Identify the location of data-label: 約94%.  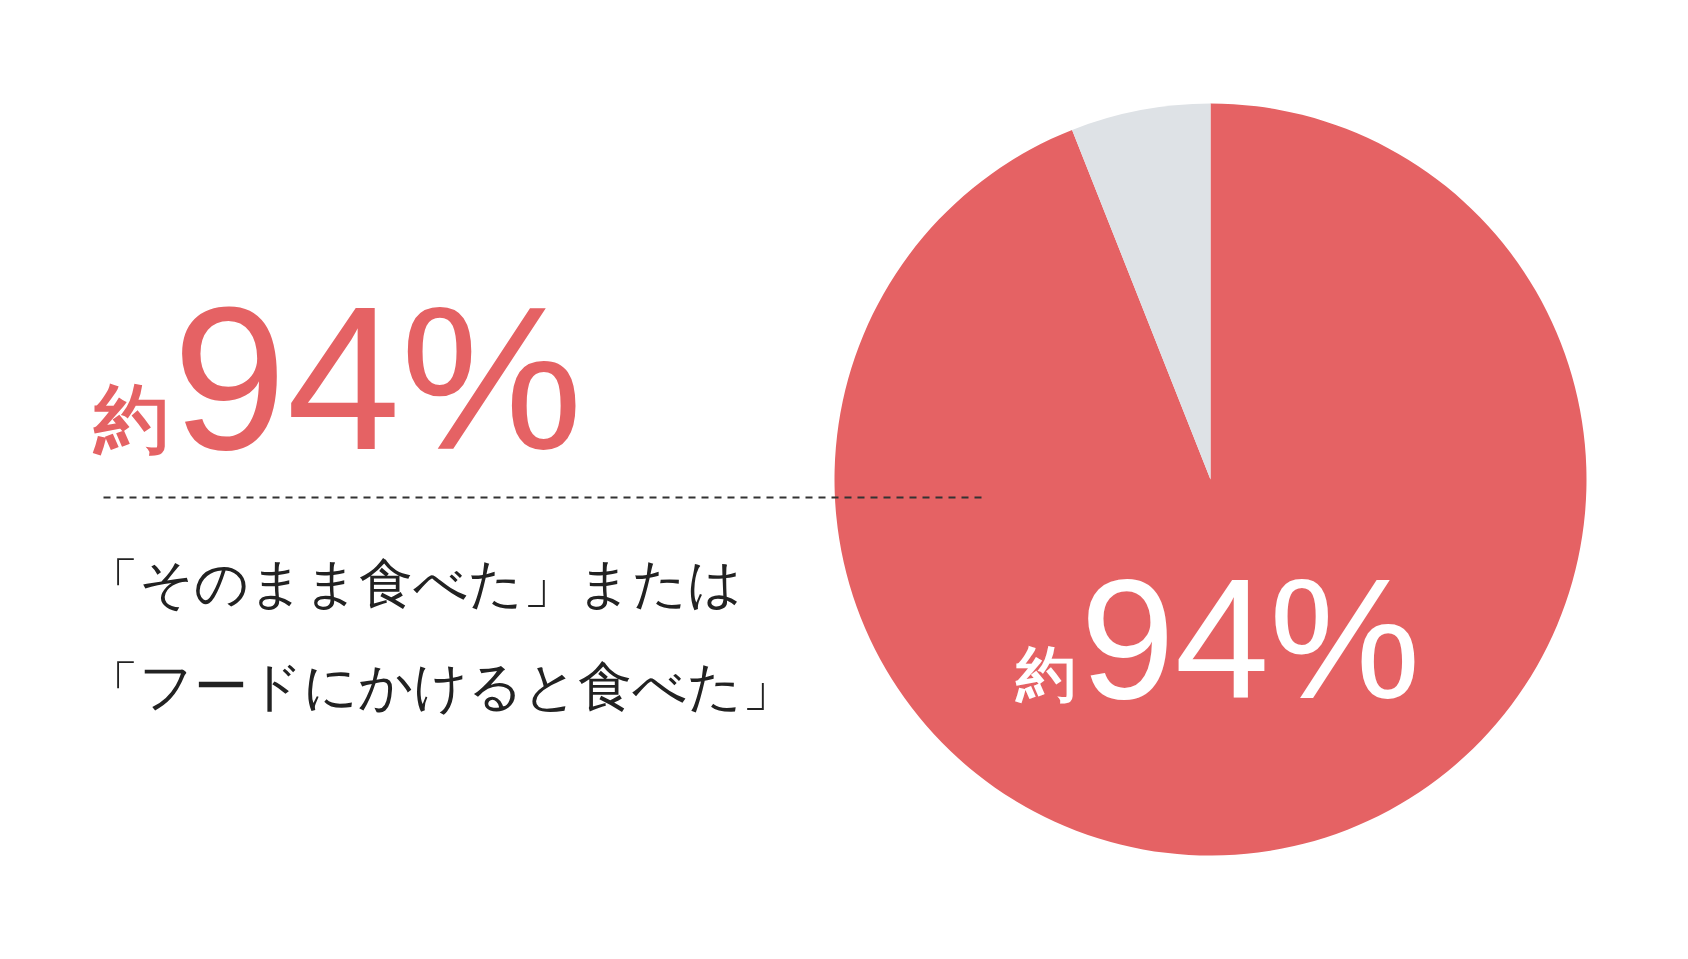
(1218, 639).